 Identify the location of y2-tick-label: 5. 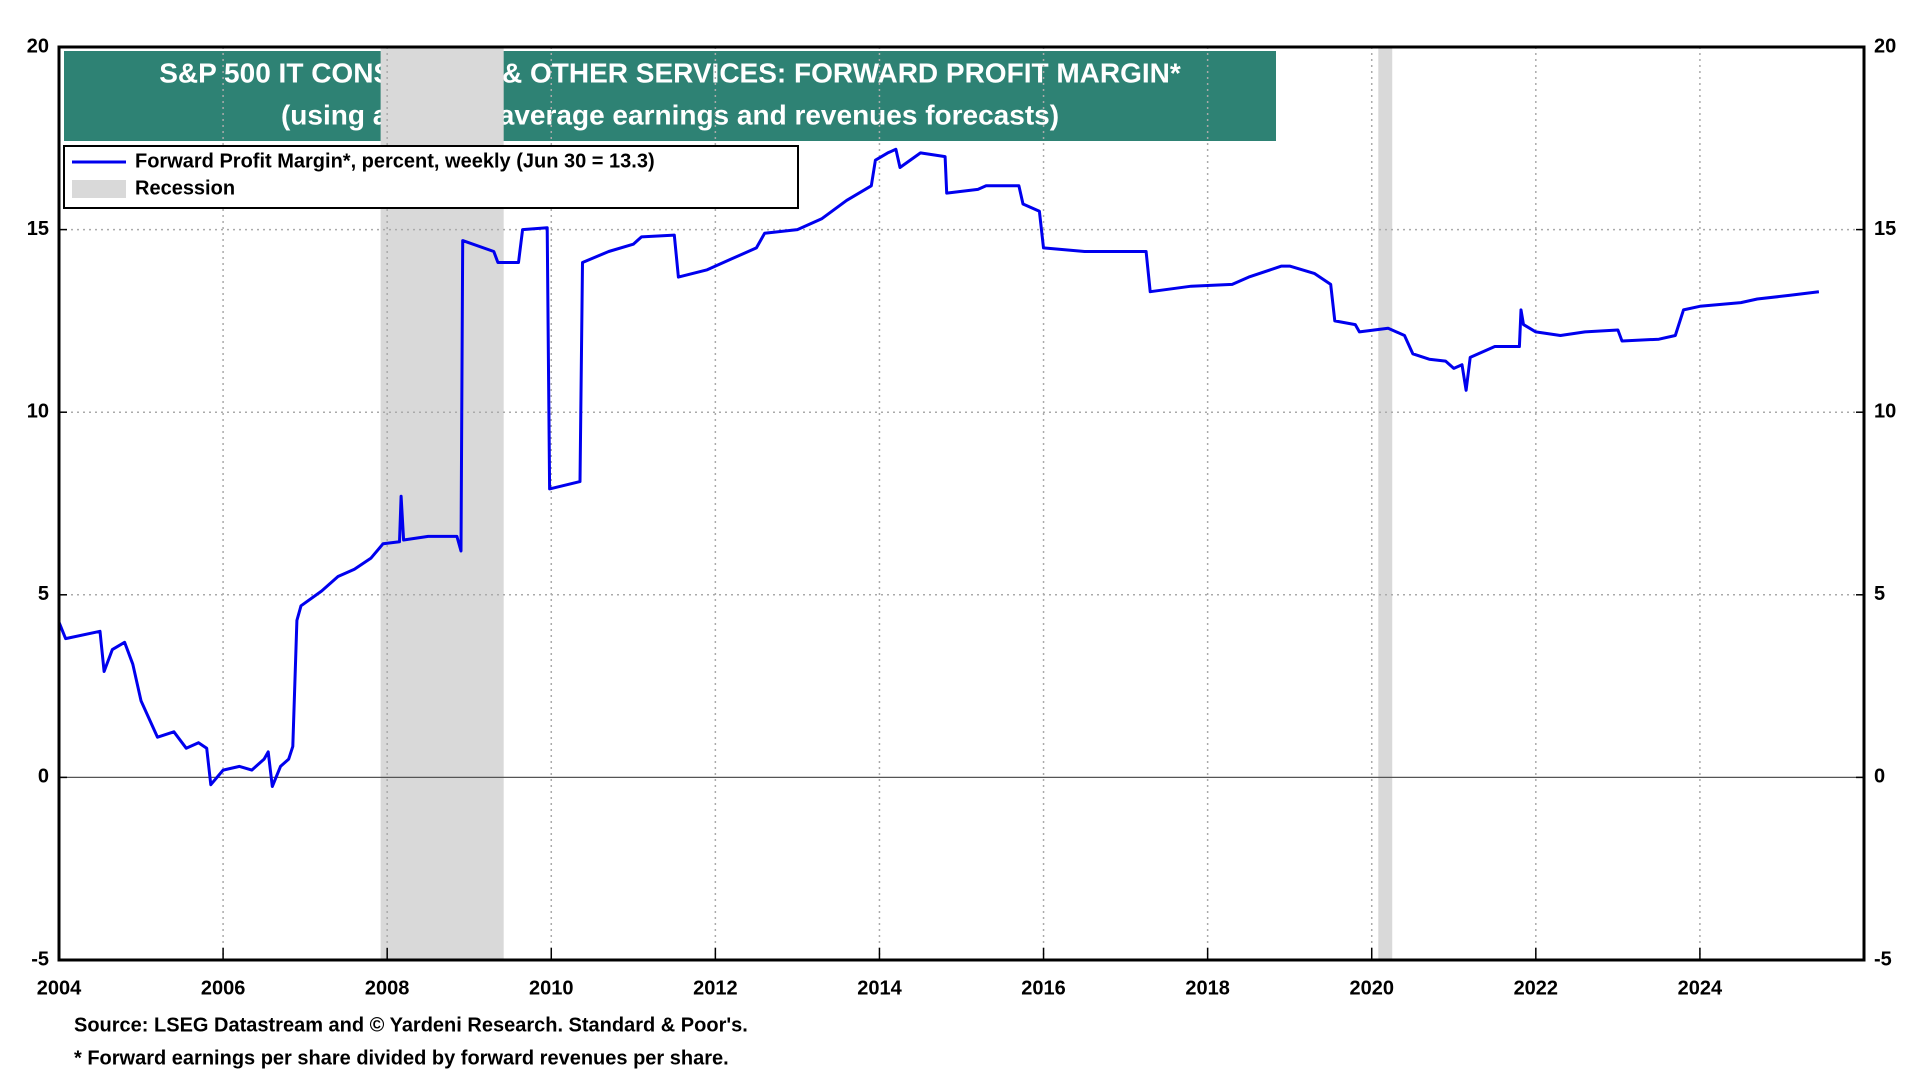
(1879, 594).